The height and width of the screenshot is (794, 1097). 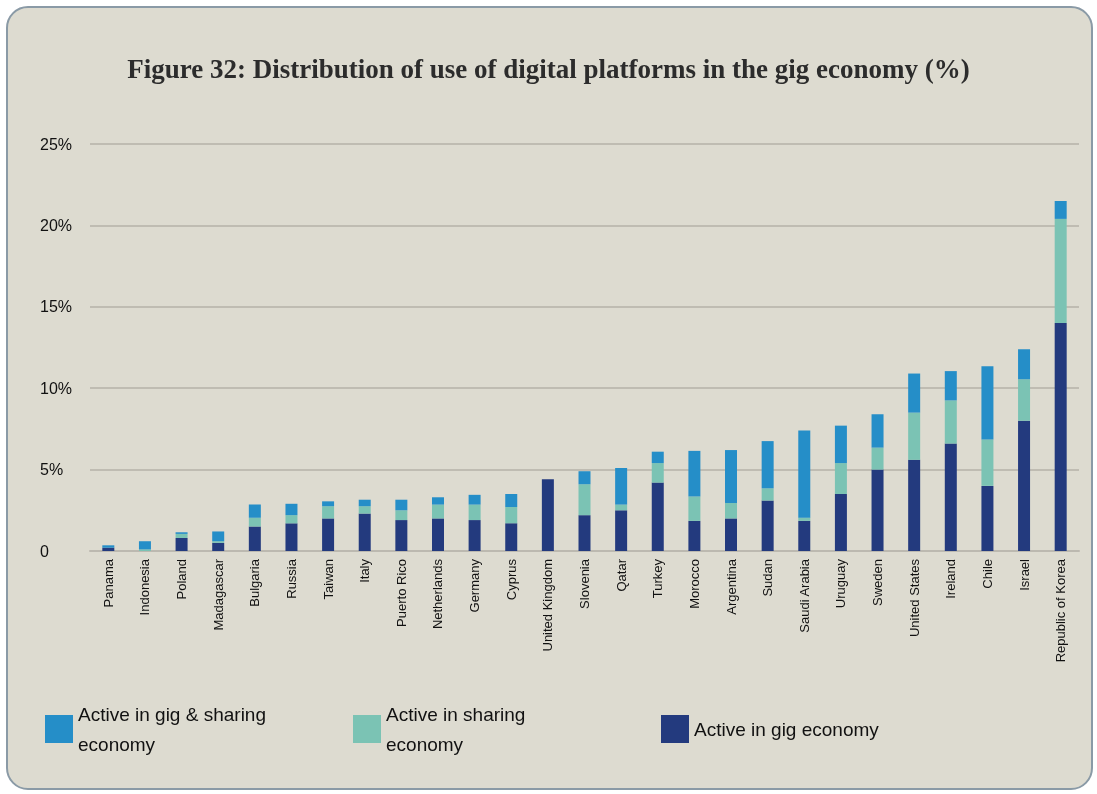 I want to click on legend-label: Active in sharing economy, so click(x=458, y=729).